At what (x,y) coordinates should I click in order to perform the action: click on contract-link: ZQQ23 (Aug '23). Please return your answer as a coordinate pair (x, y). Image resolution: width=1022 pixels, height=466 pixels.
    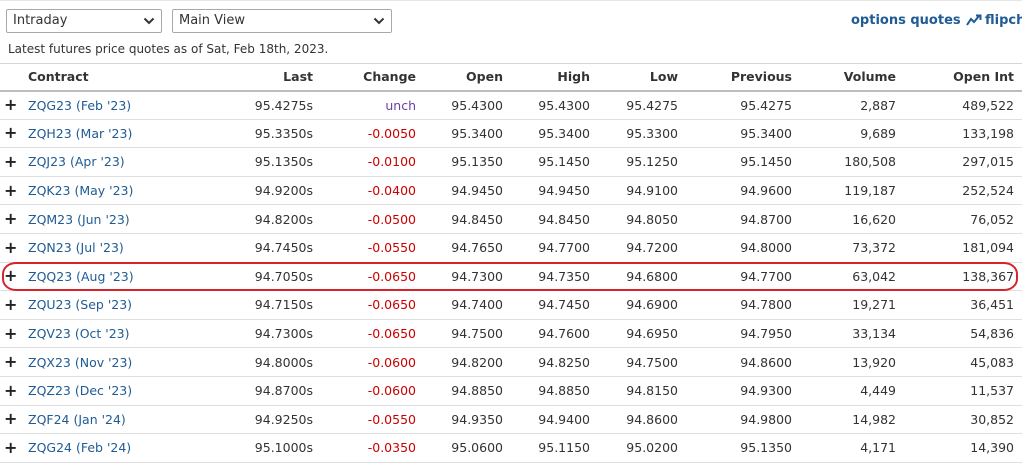
    Looking at the image, I should click on (116, 277).